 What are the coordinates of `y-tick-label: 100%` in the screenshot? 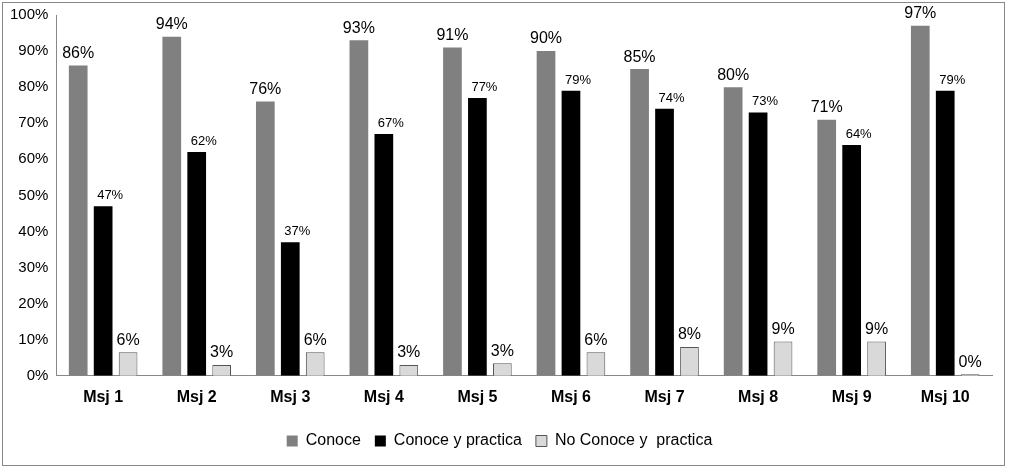 It's located at (29, 14).